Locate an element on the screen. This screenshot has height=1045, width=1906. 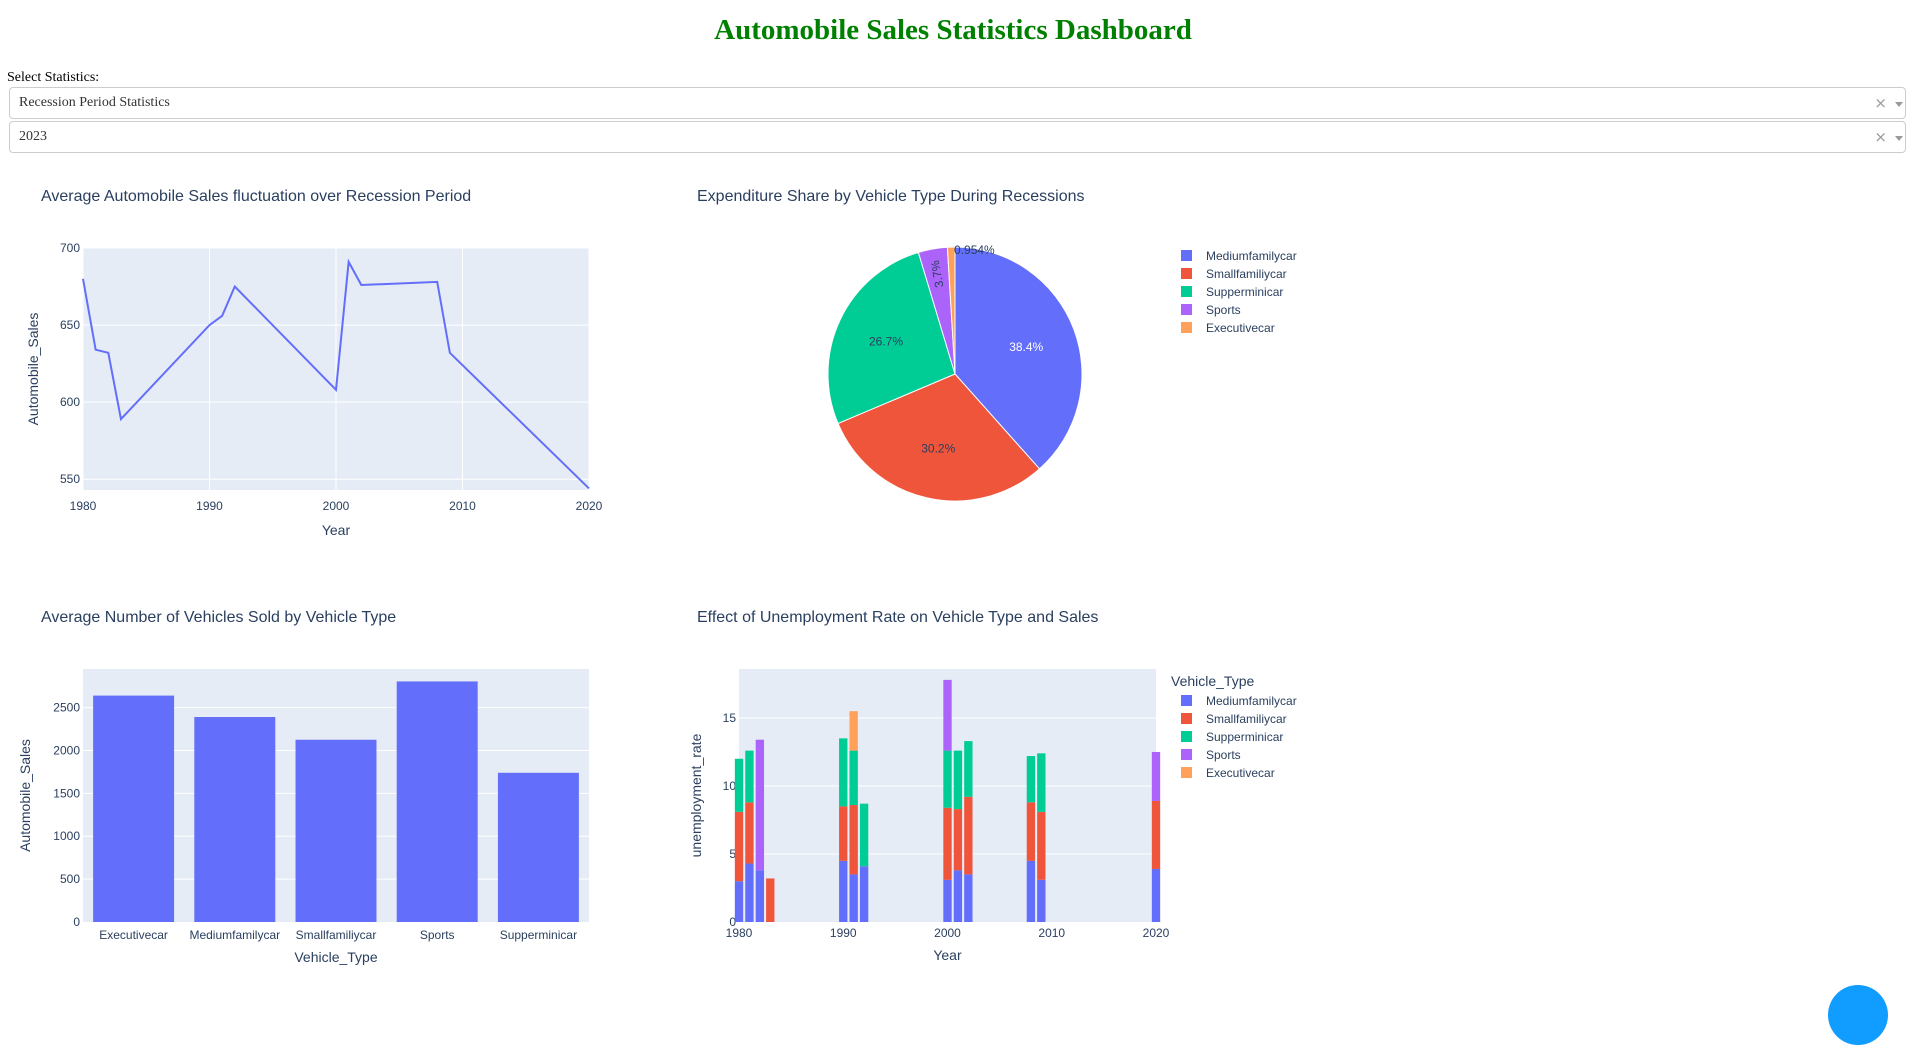
x-axis-label: Vehicle_Type is located at coordinates (335, 957).